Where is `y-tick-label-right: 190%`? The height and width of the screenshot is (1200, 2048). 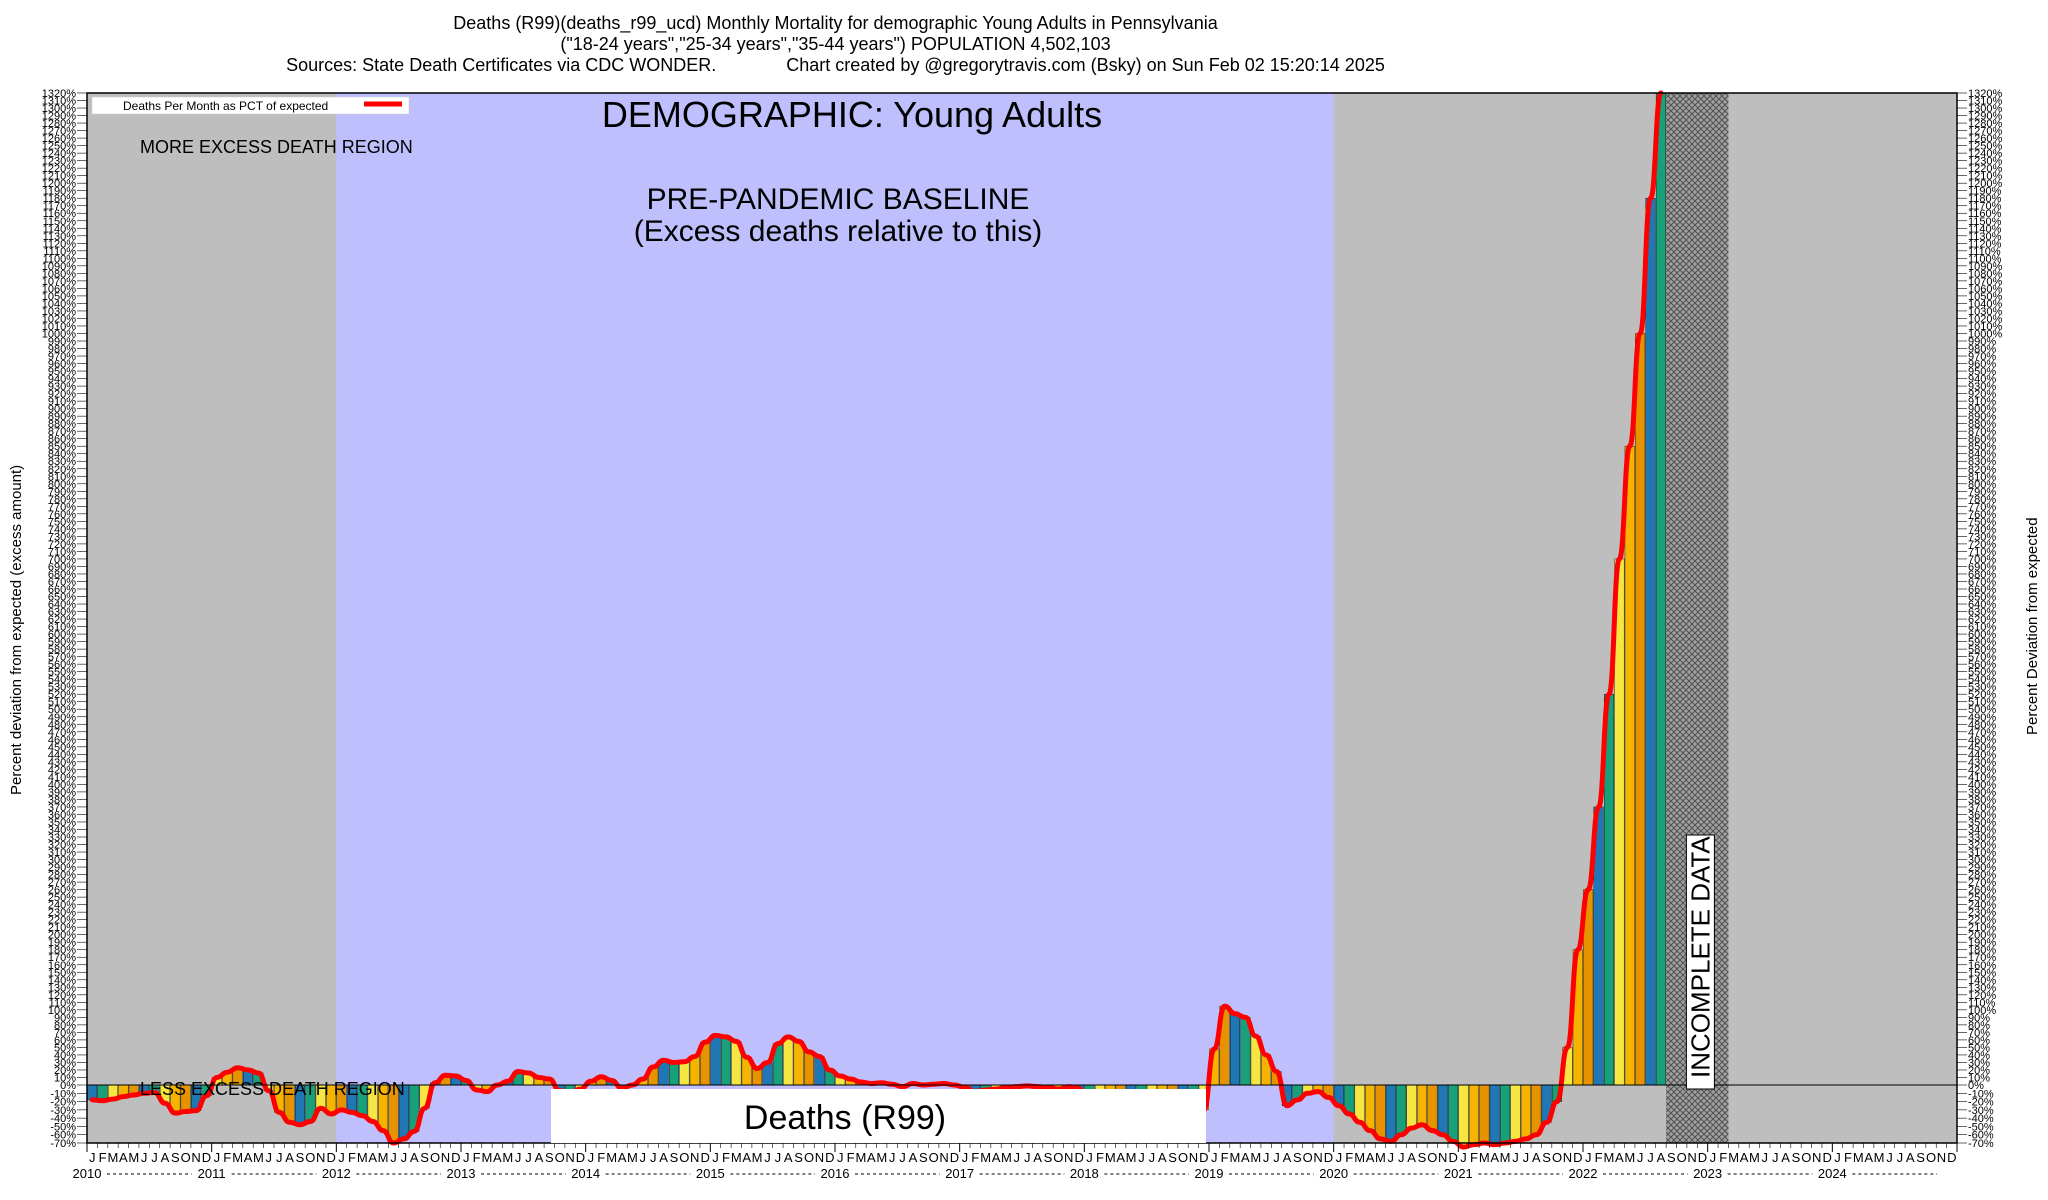 y-tick-label-right: 190% is located at coordinates (1982, 943).